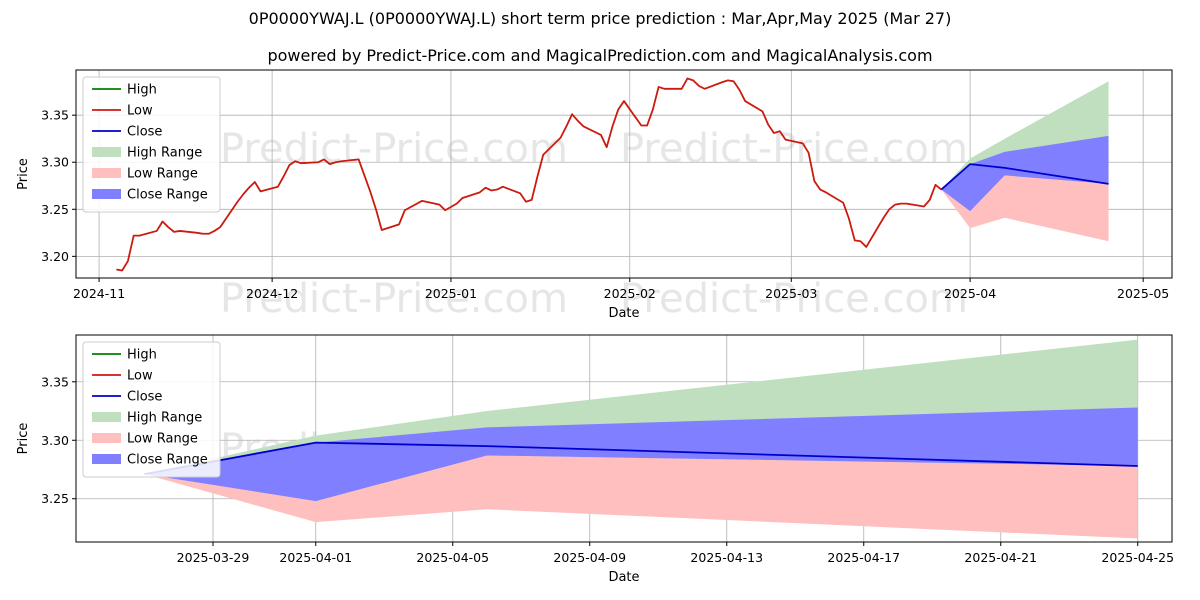  Describe the element at coordinates (451, 293) in the screenshot. I see `x-tick-label: 2025-01` at that location.